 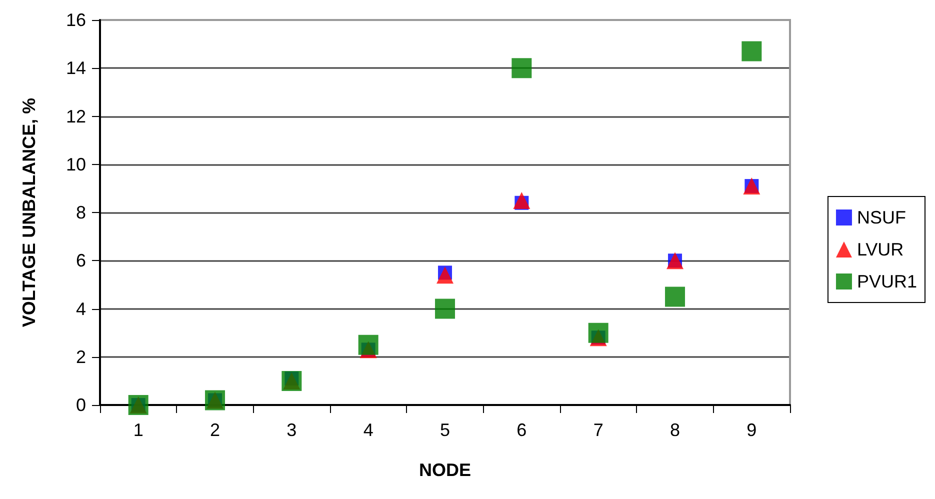 I want to click on x-axis-title: NODE, so click(x=445, y=470).